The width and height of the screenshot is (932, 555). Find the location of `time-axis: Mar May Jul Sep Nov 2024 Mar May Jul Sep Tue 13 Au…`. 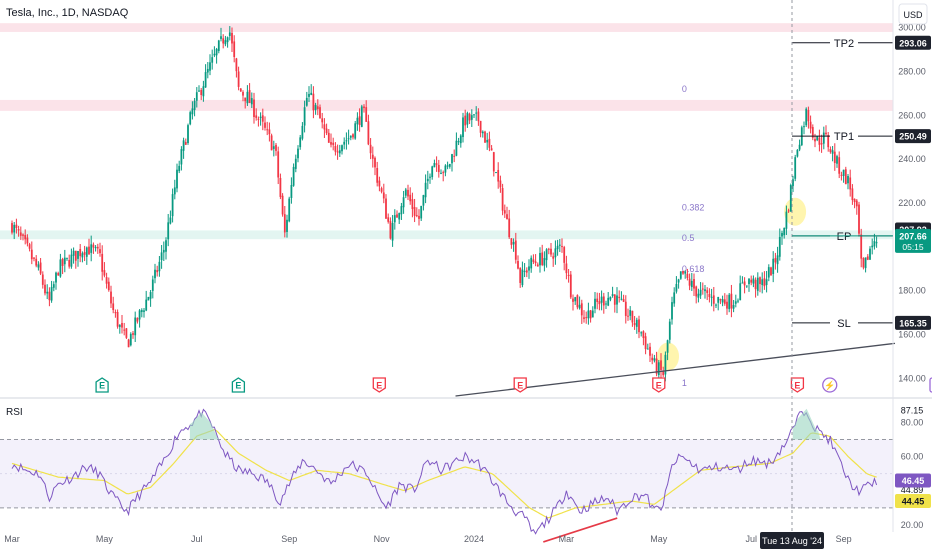

time-axis: Mar May Jul Sep Nov 2024 Mar May Jul Sep Tue 13 Au… is located at coordinates (428, 540).